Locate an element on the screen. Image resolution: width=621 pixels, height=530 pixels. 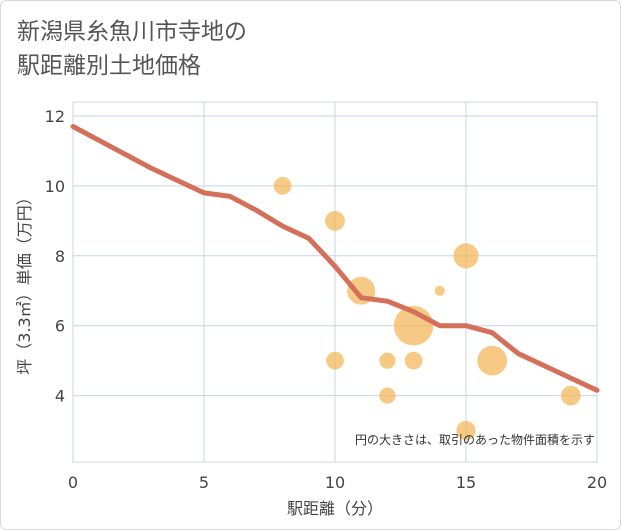
x-axis-label: 駅距離（分） is located at coordinates (335, 508).